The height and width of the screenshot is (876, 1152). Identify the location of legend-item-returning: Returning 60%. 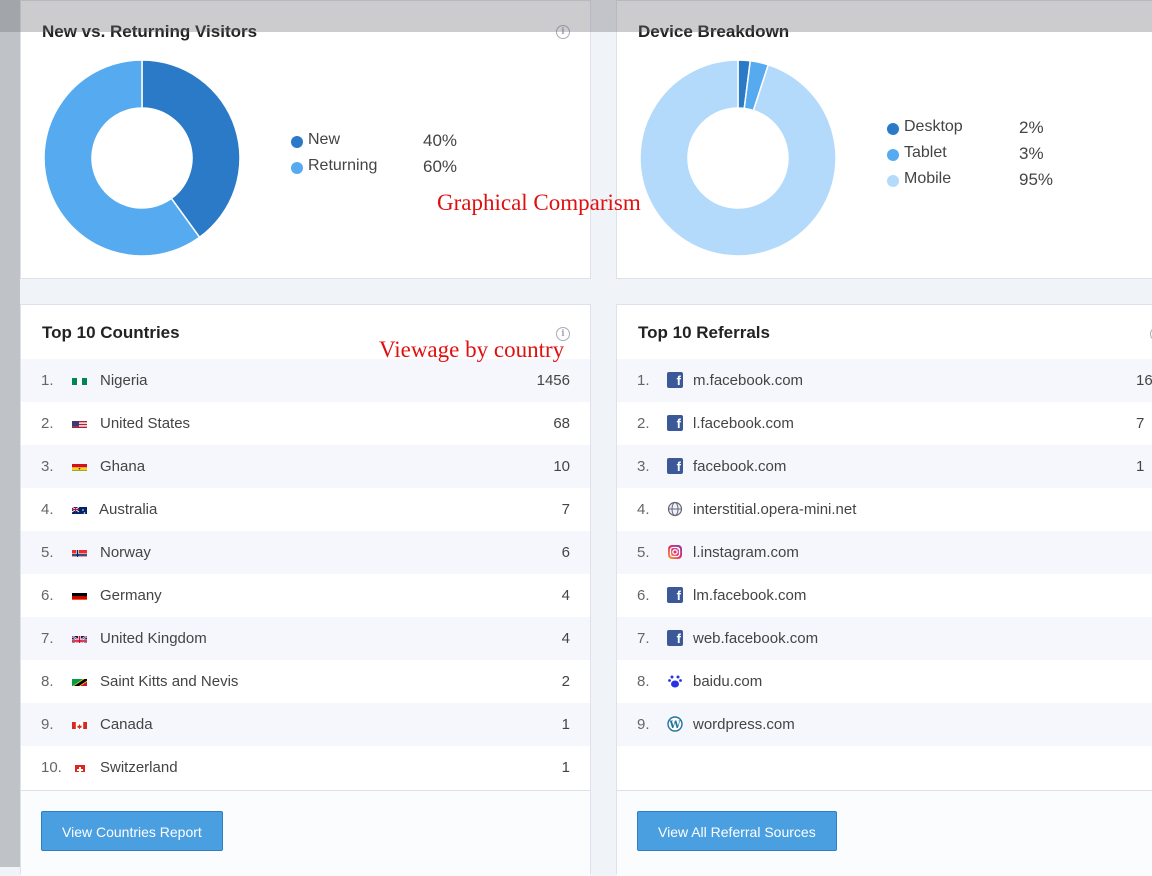
(391, 169).